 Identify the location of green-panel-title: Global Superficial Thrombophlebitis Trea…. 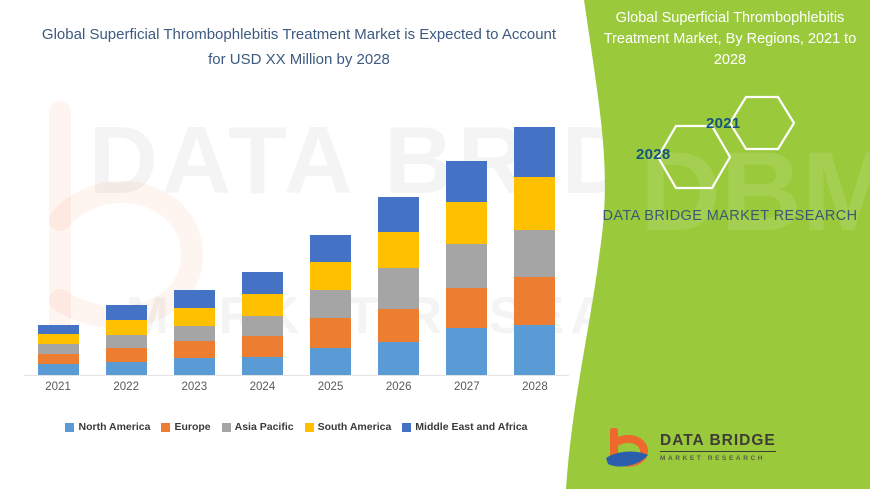
(730, 39).